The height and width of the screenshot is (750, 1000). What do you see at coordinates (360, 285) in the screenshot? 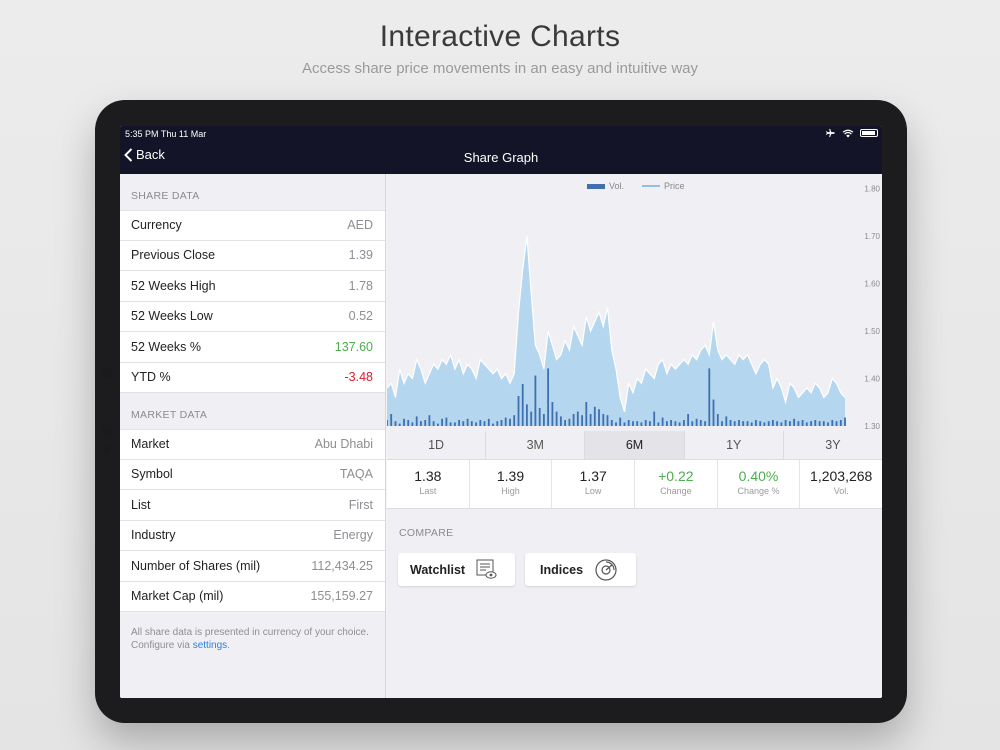
I see `row-value: 1.78` at bounding box center [360, 285].